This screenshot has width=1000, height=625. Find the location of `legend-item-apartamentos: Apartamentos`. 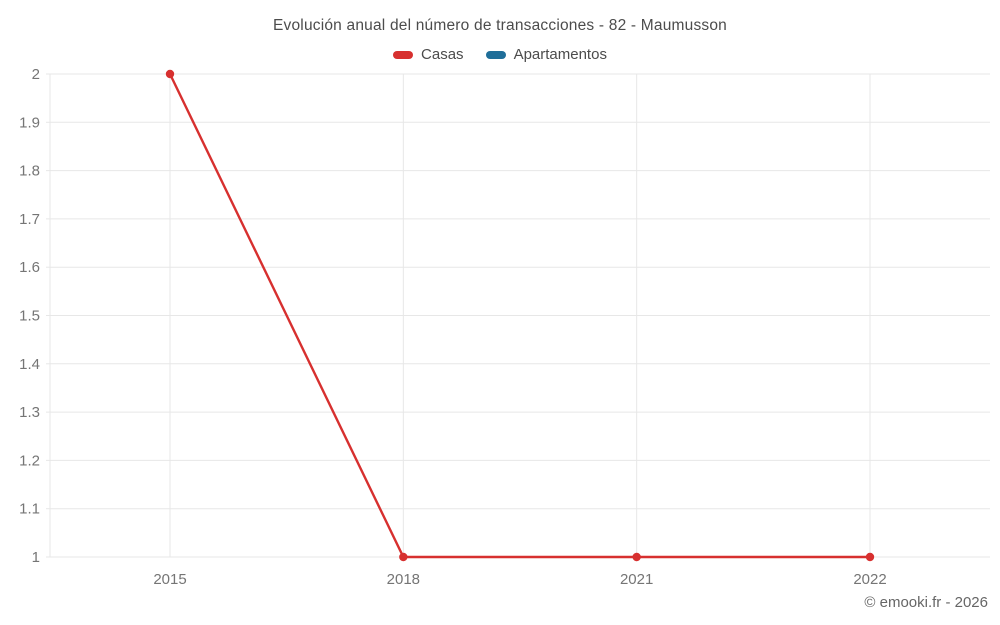

legend-item-apartamentos: Apartamentos is located at coordinates (546, 54).